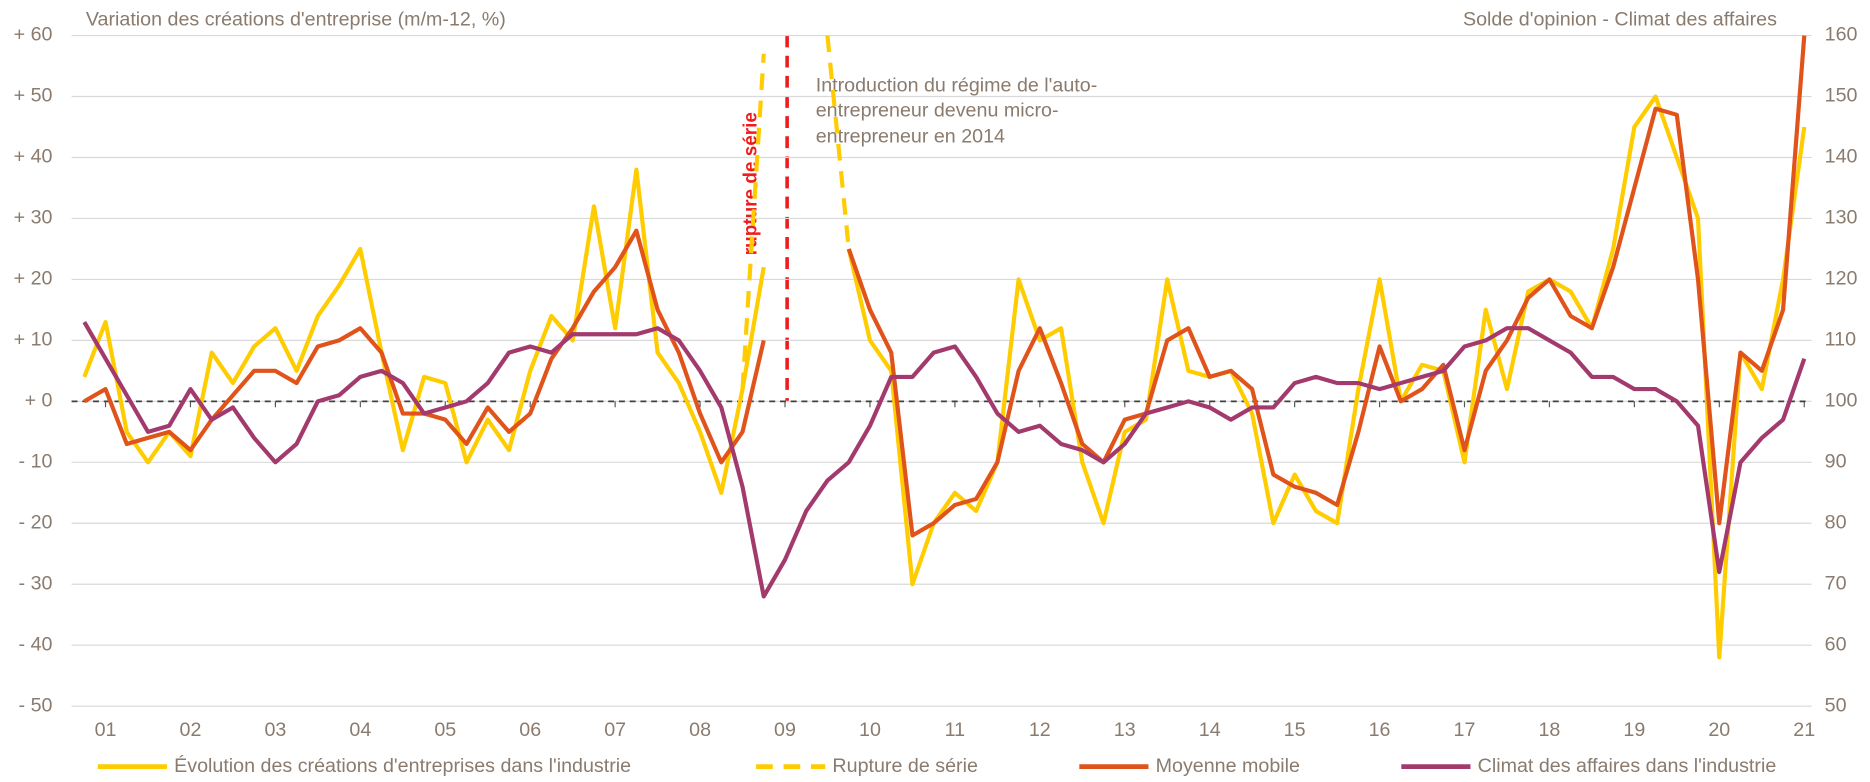 The height and width of the screenshot is (782, 1870). I want to click on x-tick-label: 08, so click(700, 730).